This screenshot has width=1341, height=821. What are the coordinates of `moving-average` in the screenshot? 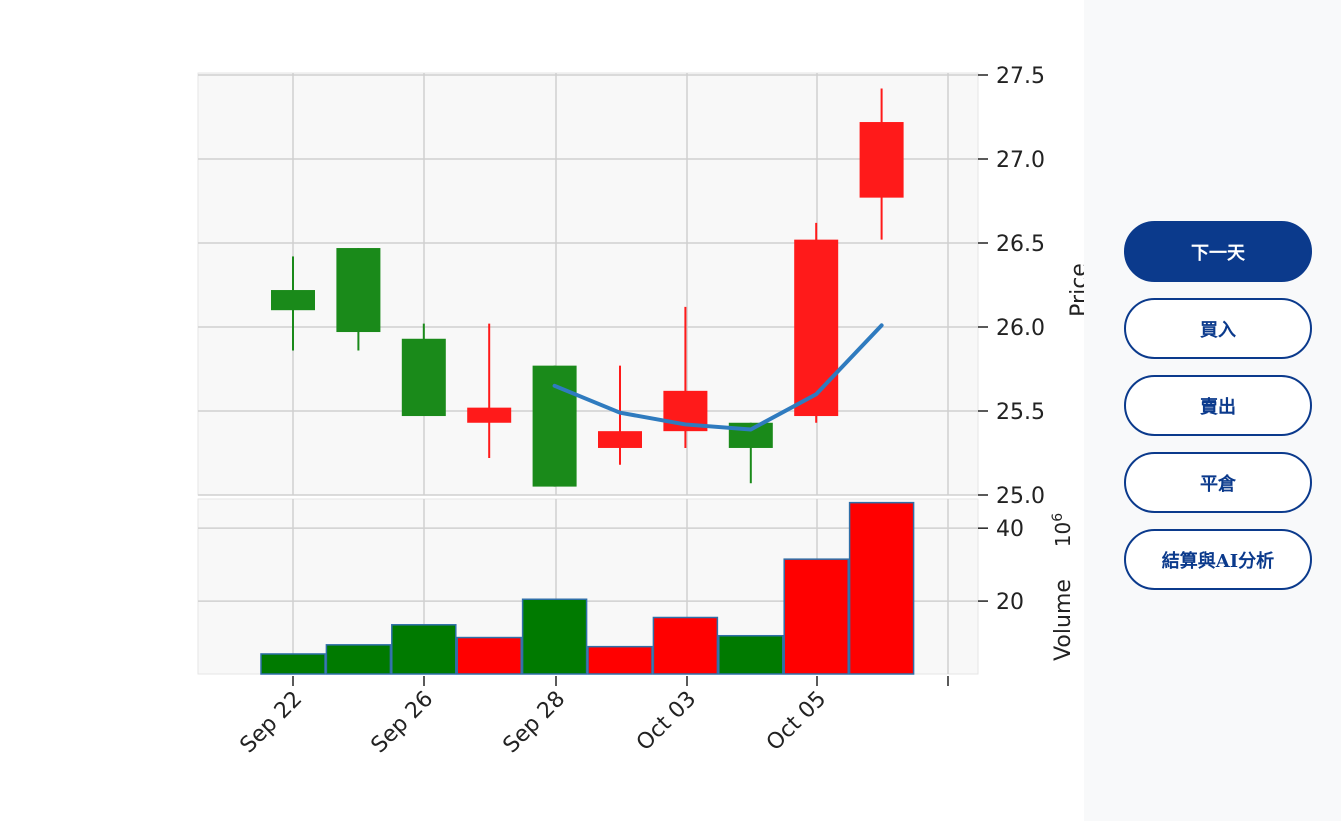 It's located at (718, 377).